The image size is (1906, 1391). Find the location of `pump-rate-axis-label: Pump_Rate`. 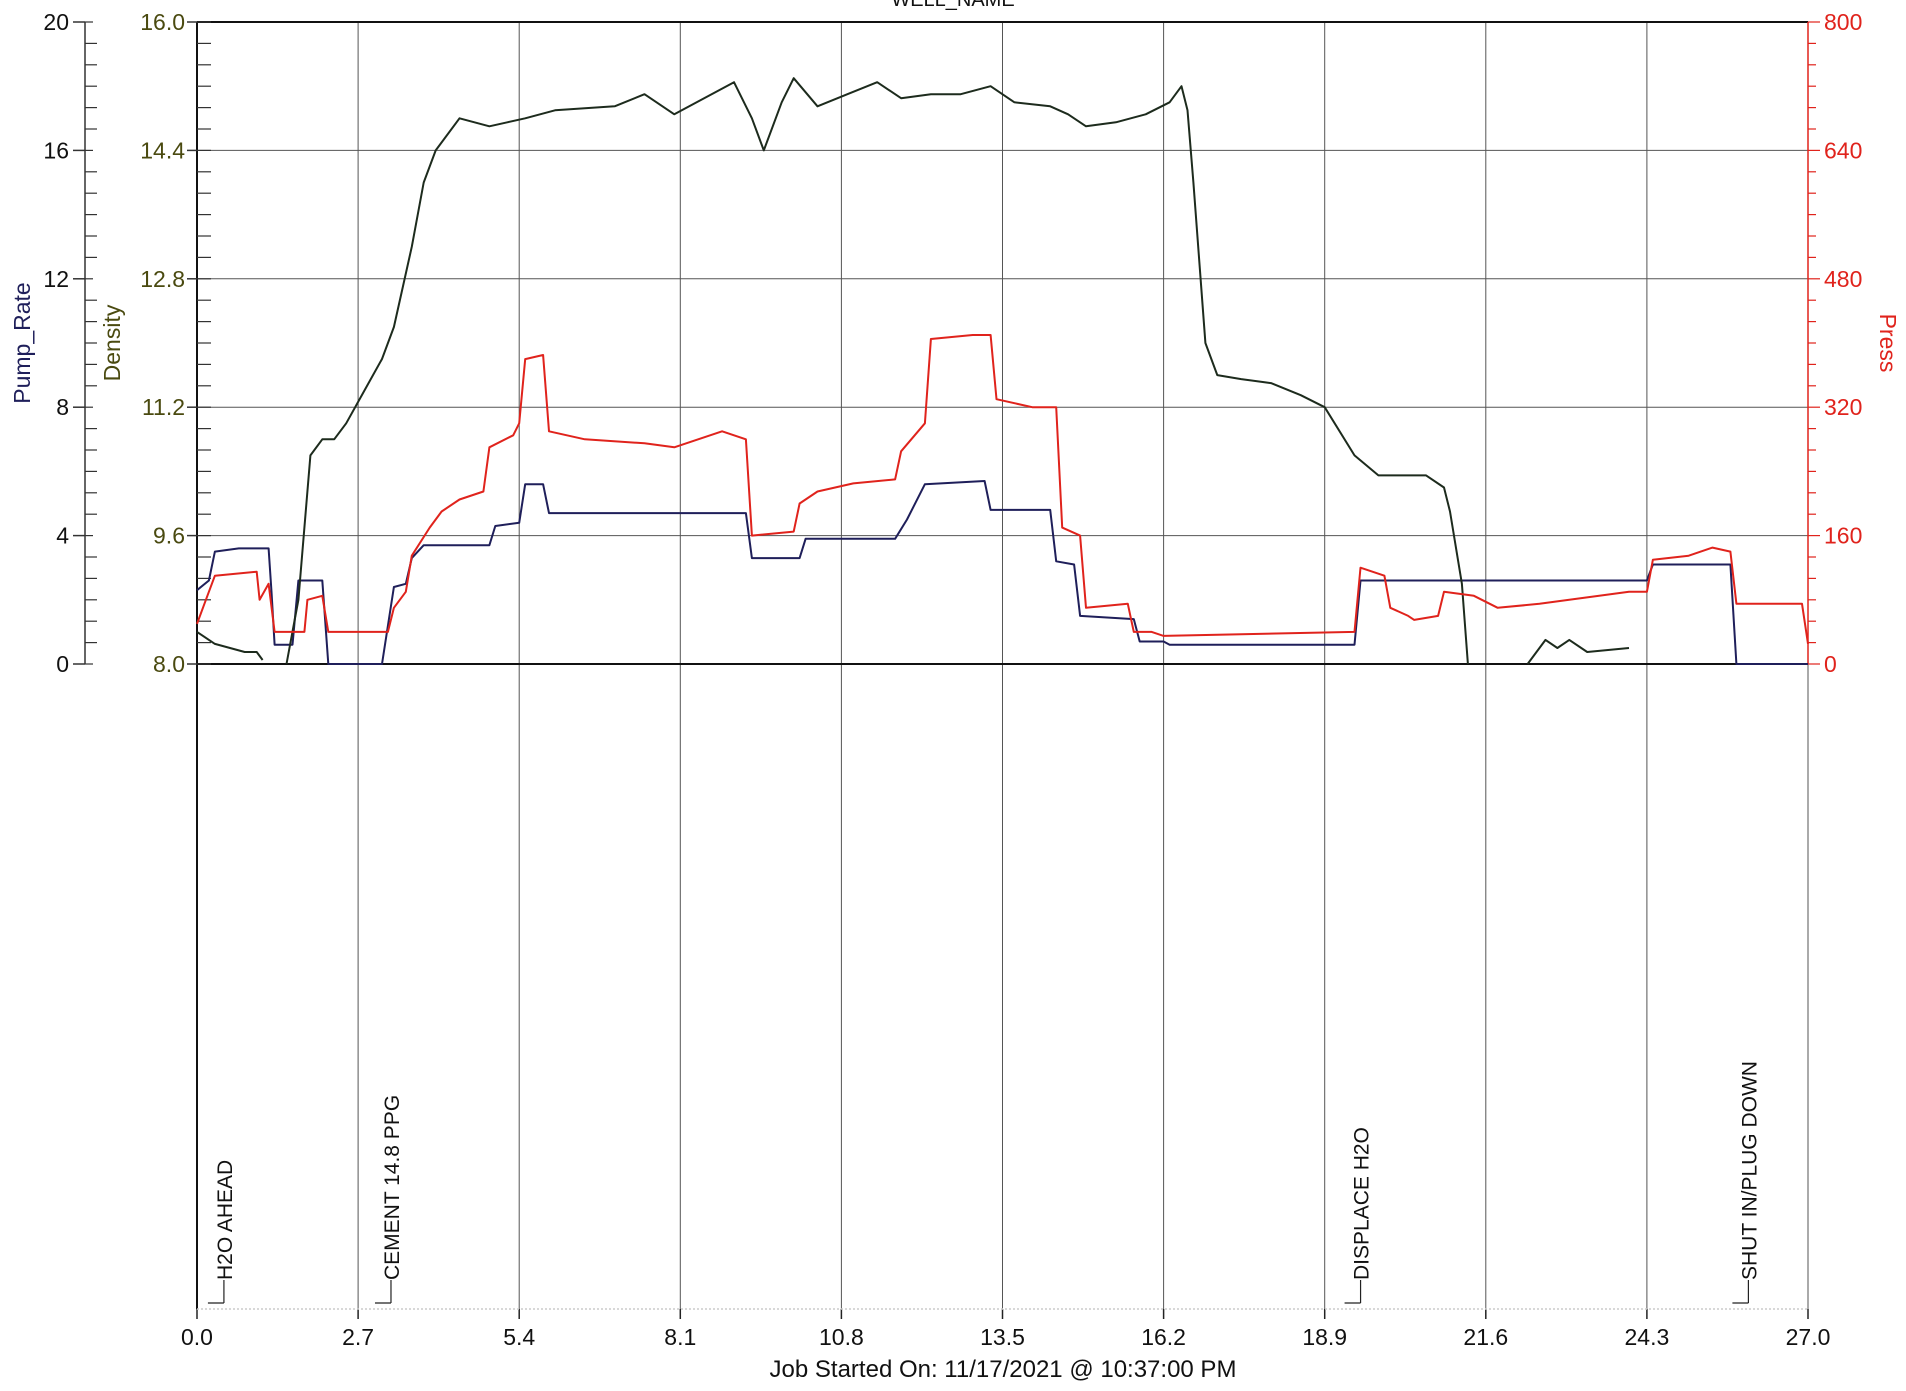

pump-rate-axis-label: Pump_Rate is located at coordinates (22, 342).